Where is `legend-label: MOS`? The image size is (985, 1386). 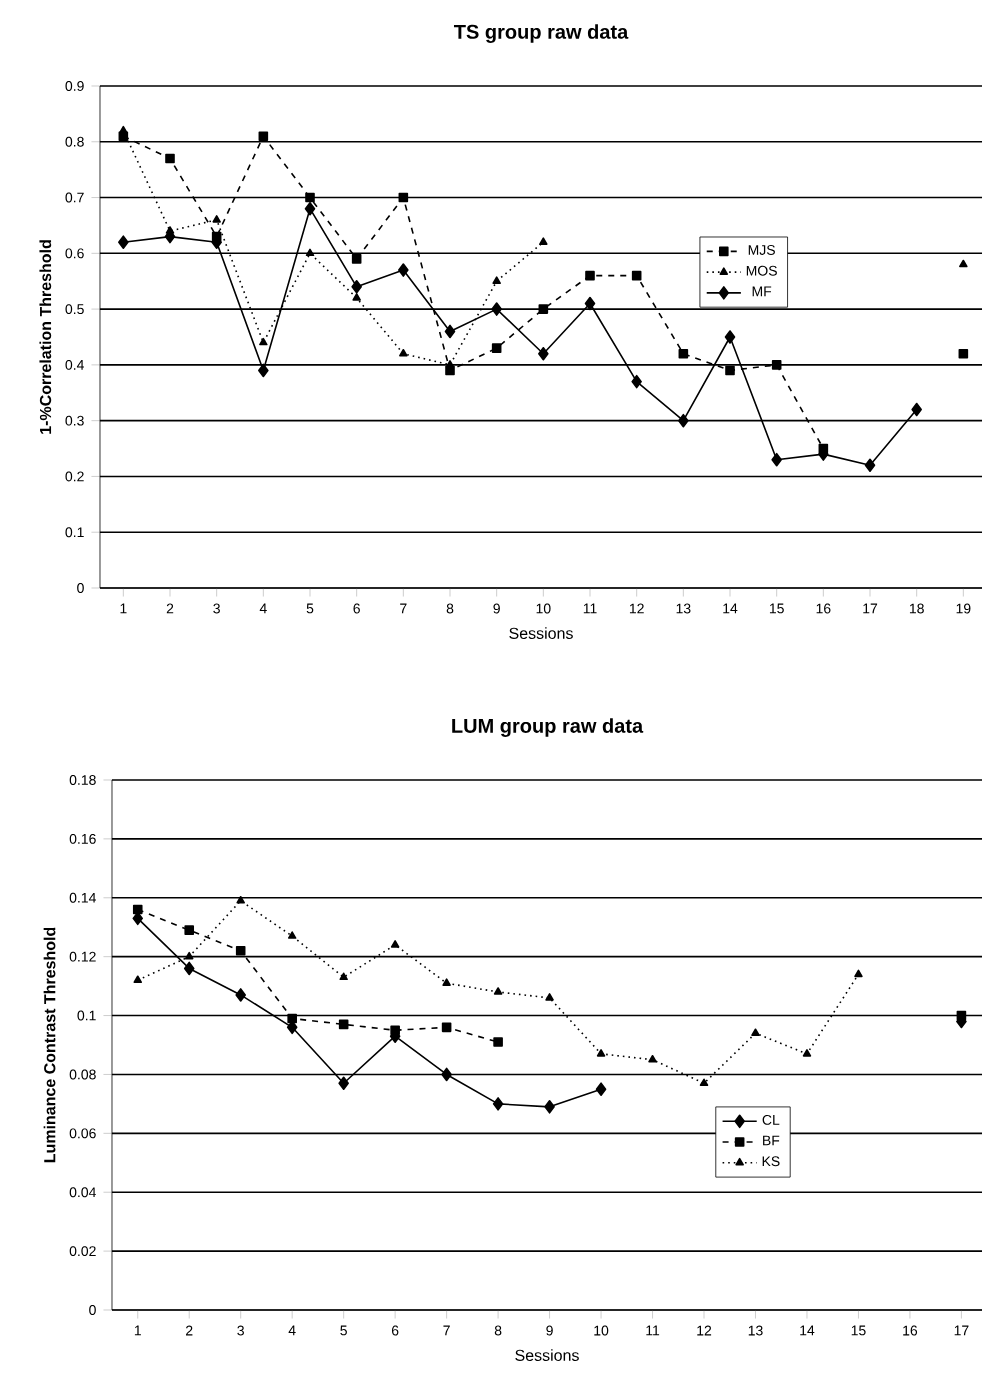 legend-label: MOS is located at coordinates (761, 270).